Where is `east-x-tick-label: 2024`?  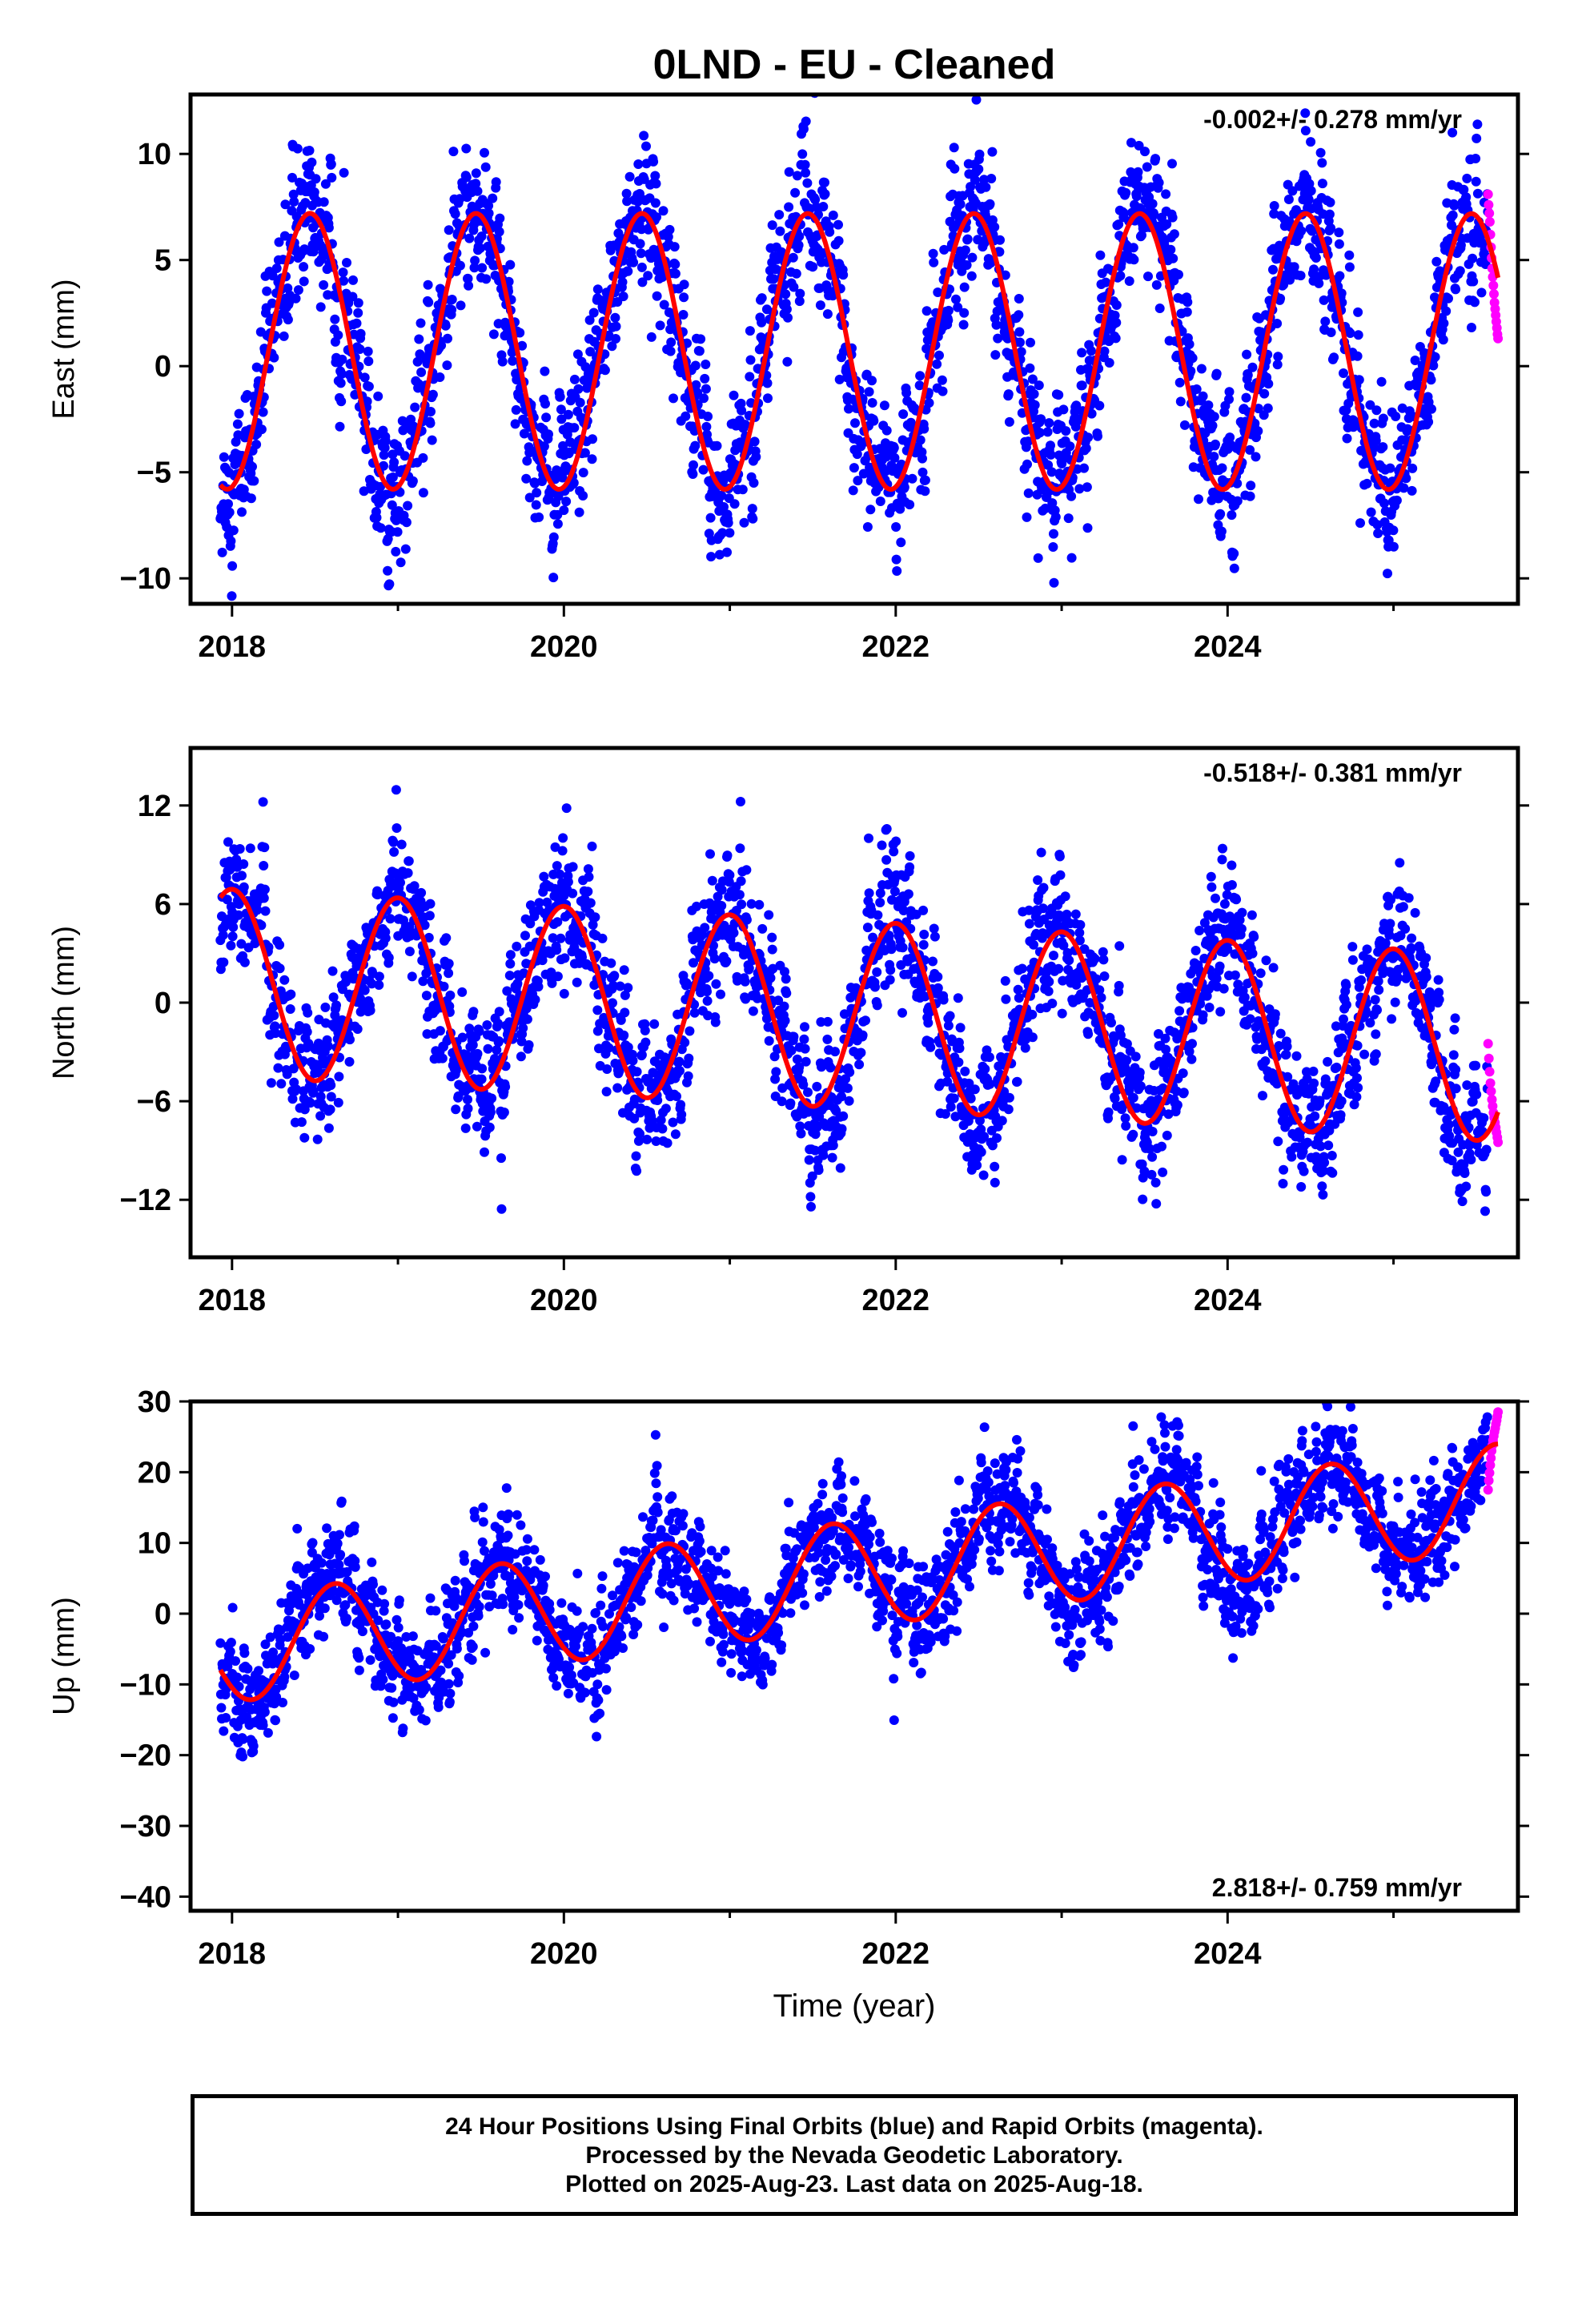 east-x-tick-label: 2024 is located at coordinates (1228, 647).